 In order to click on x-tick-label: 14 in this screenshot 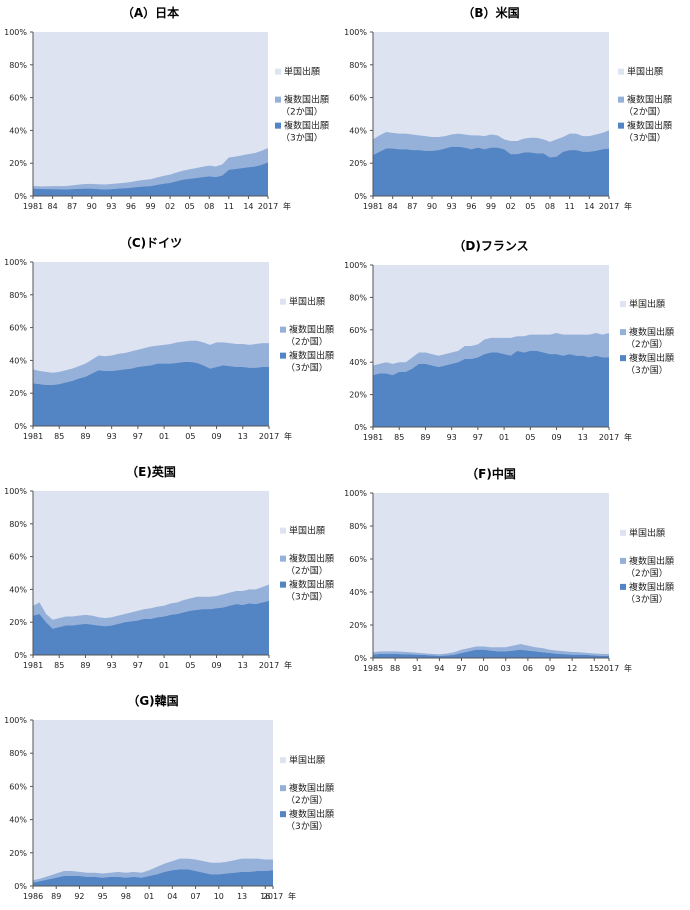, I will do `click(589, 206)`.